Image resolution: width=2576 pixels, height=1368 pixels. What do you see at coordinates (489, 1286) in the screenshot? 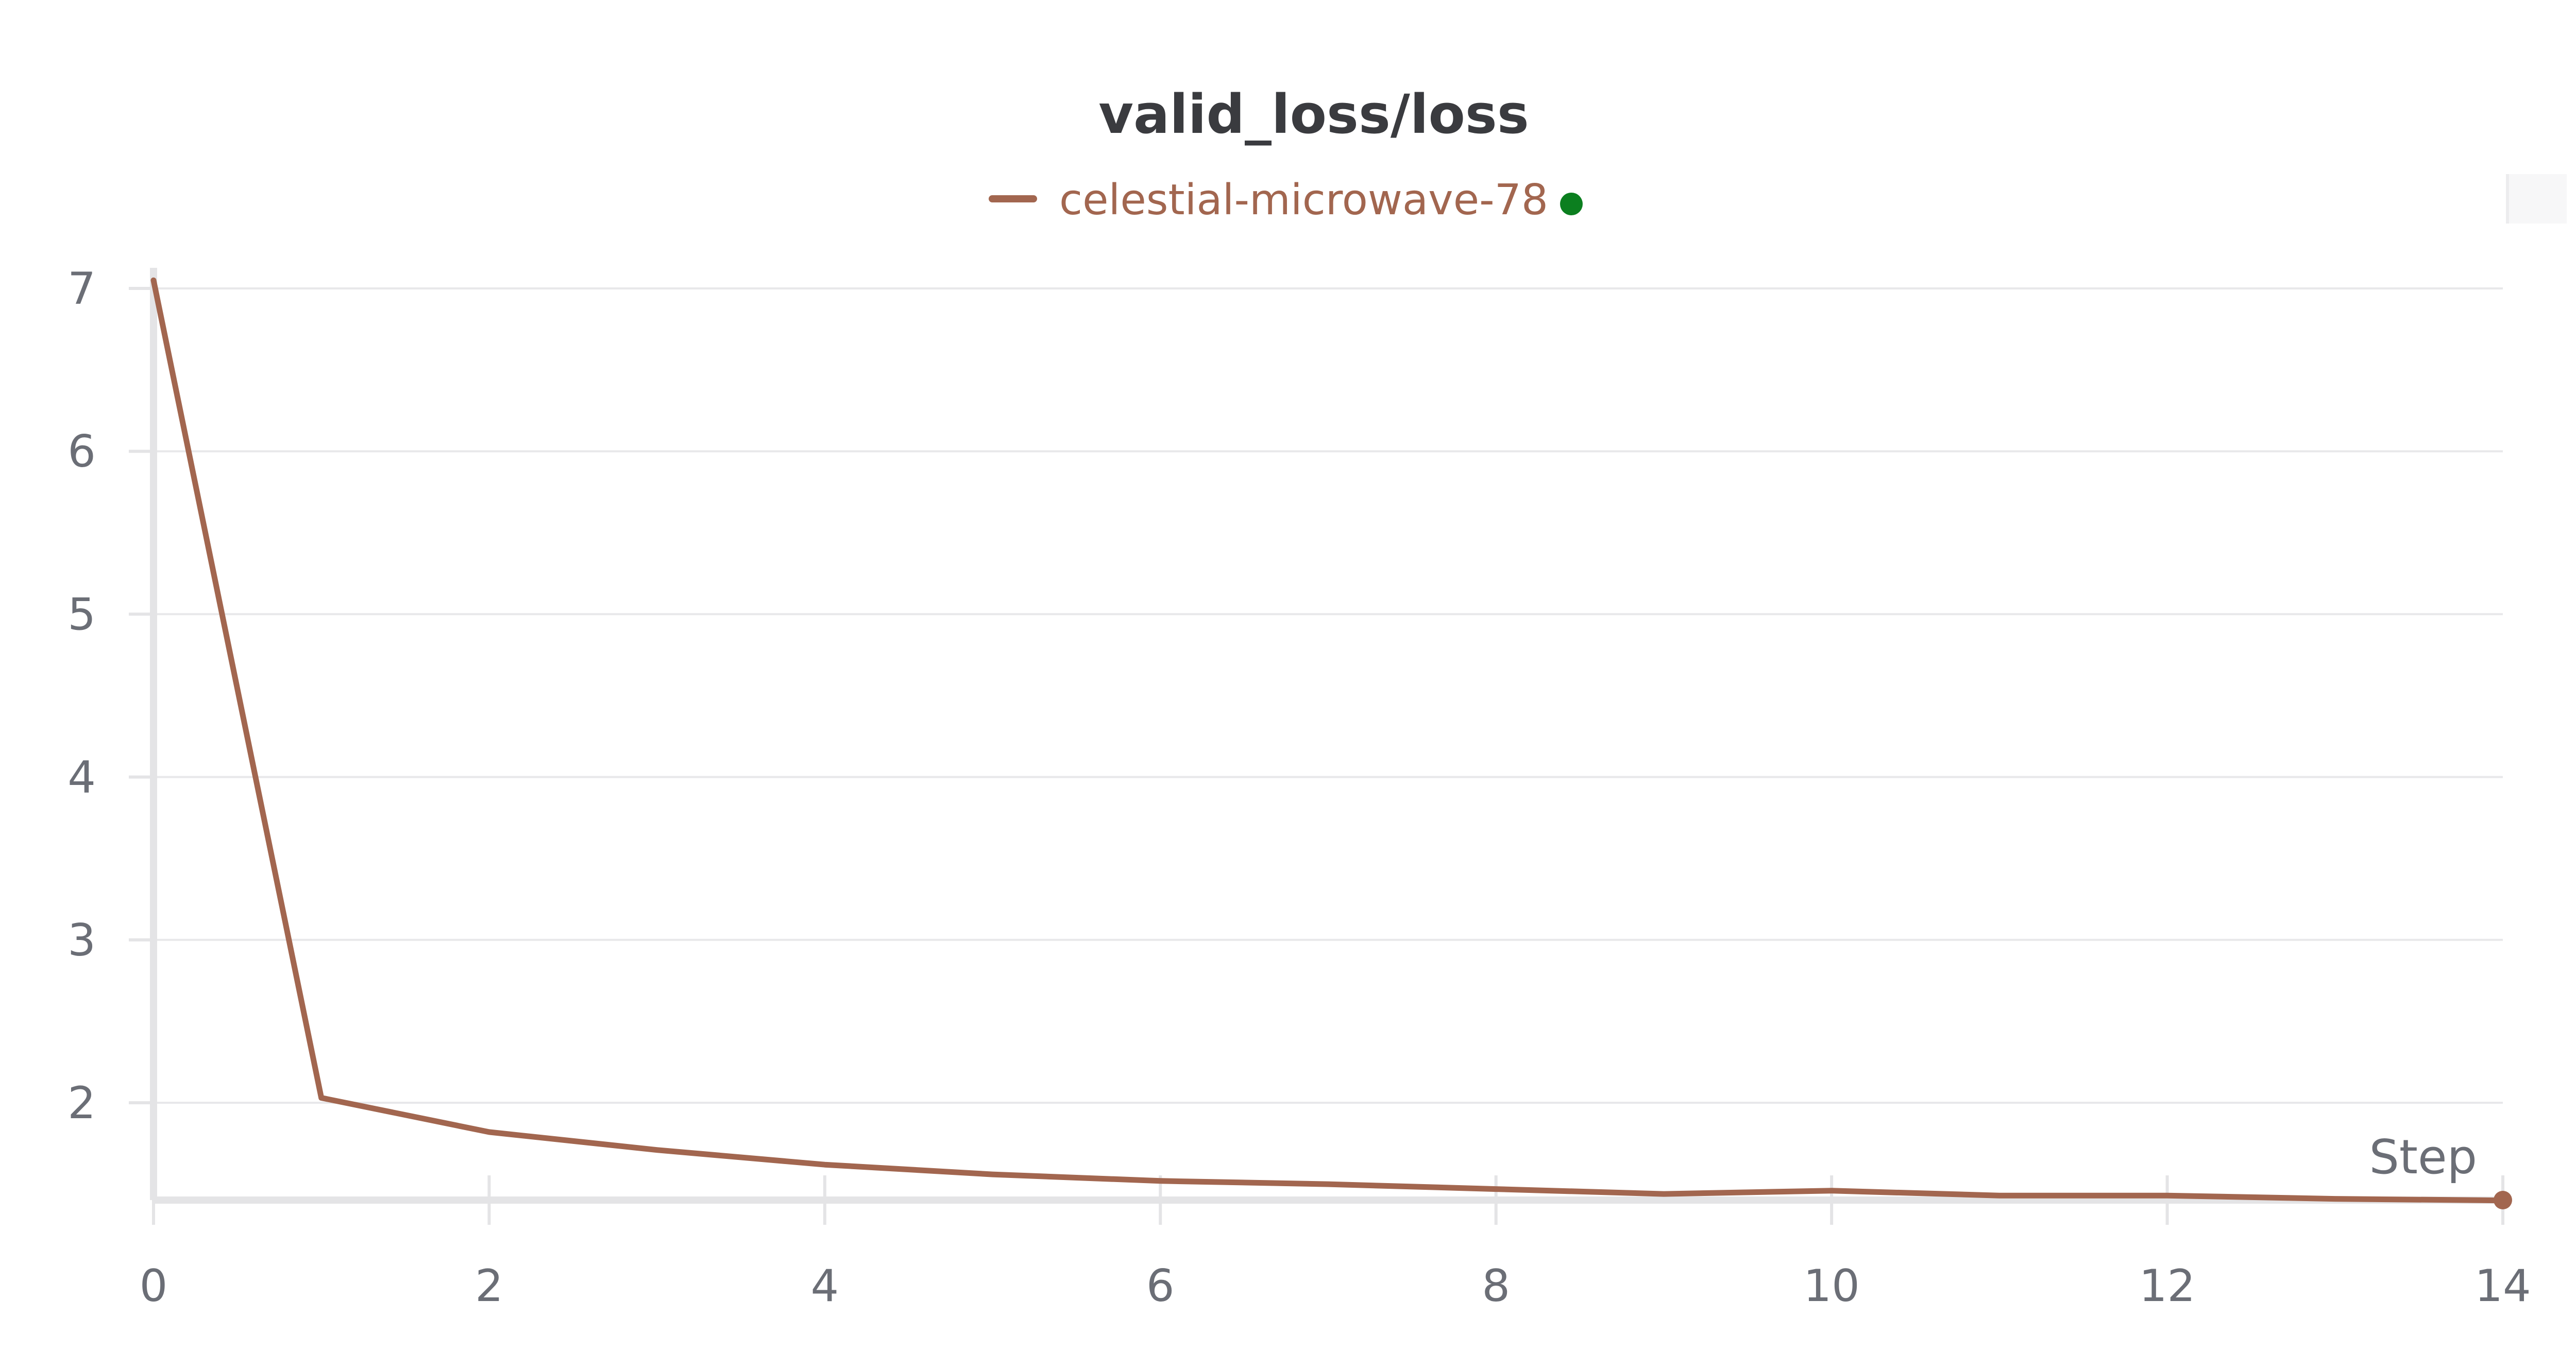
I see `x-tick-label-2: 2` at bounding box center [489, 1286].